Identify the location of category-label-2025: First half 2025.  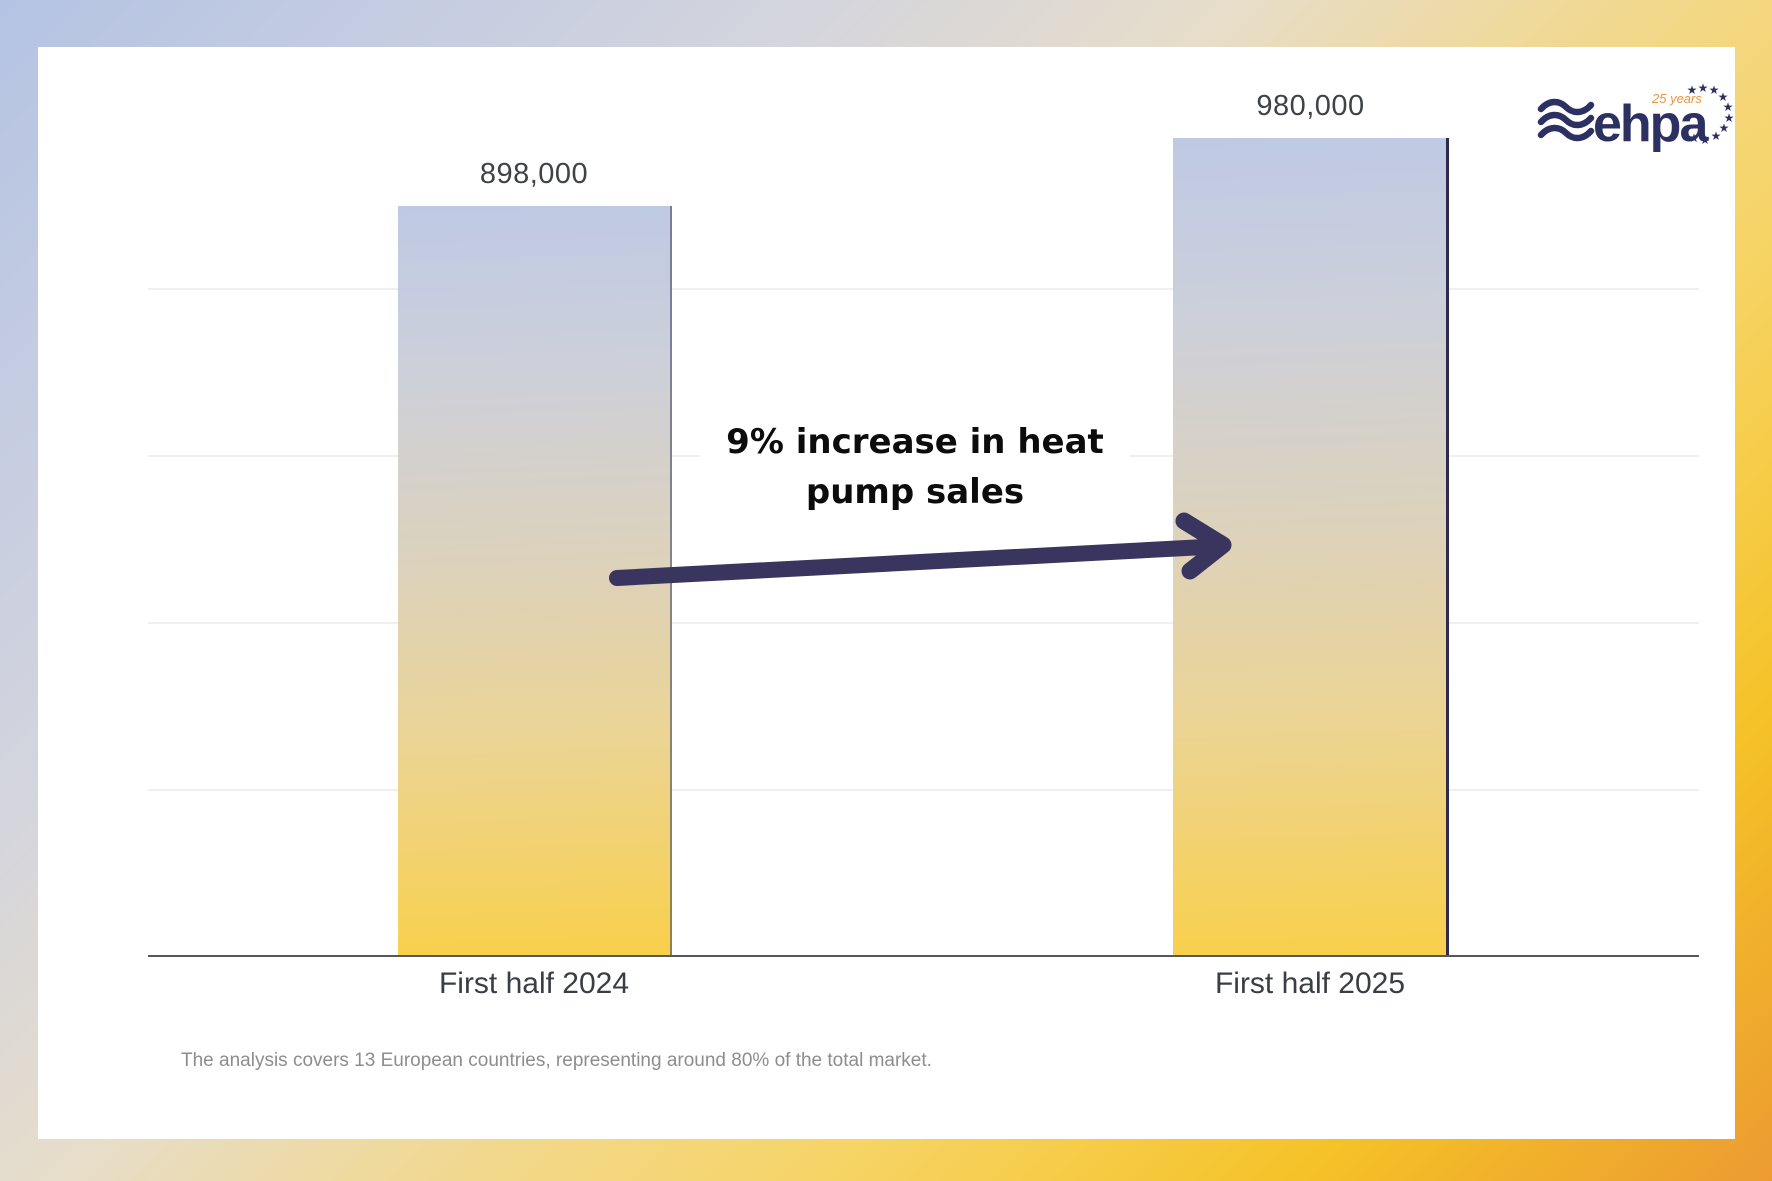
(1310, 983).